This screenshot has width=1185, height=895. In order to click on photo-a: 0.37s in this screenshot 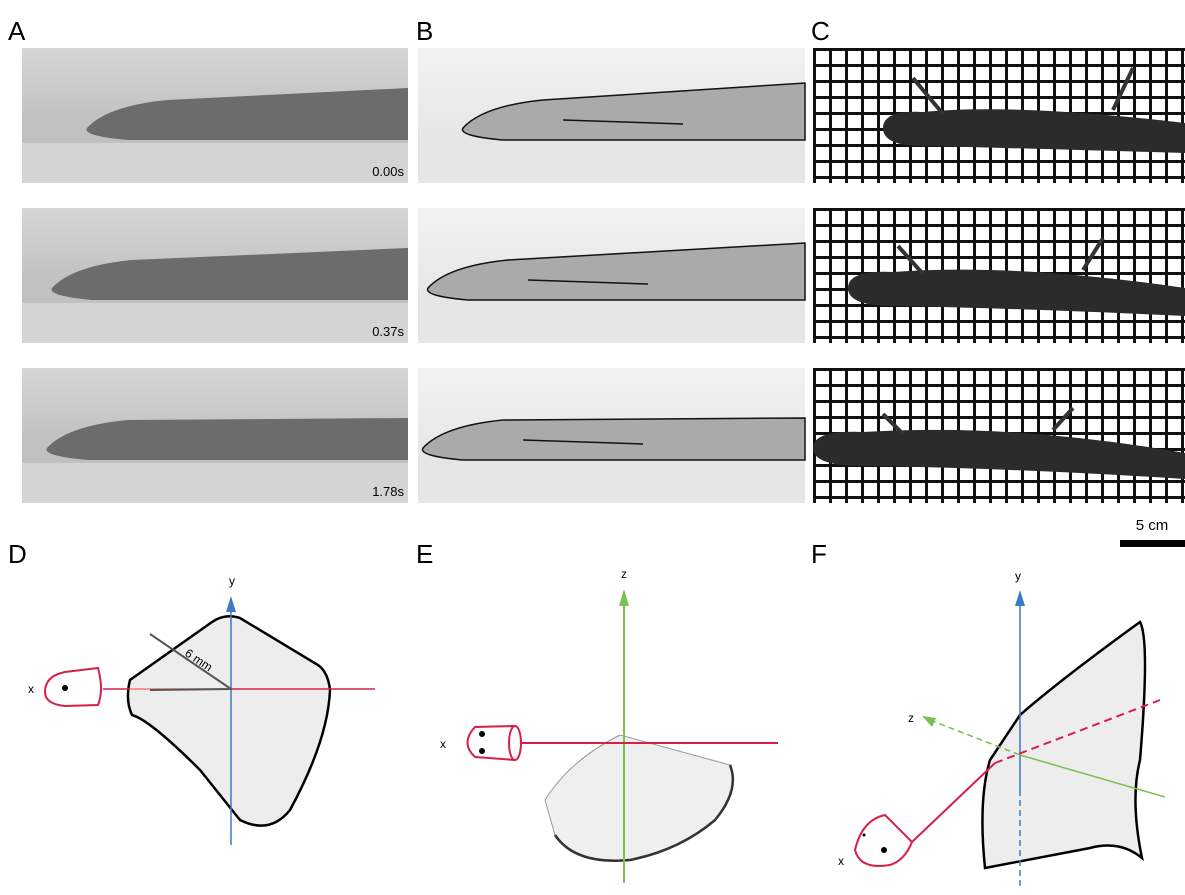, I will do `click(215, 275)`.